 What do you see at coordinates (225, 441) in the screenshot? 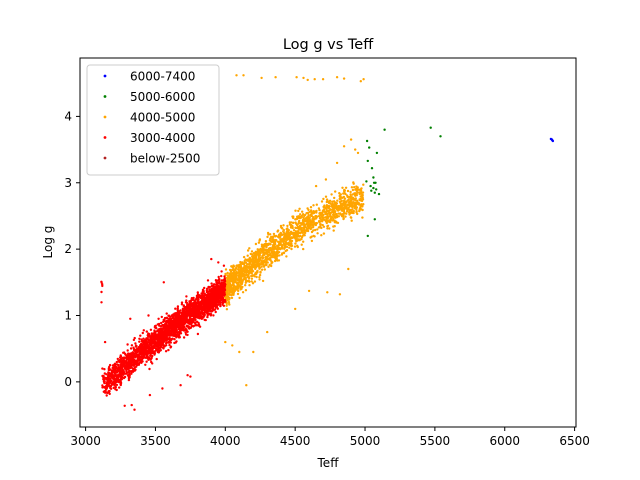
I see `x-tick-label: 4000` at bounding box center [225, 441].